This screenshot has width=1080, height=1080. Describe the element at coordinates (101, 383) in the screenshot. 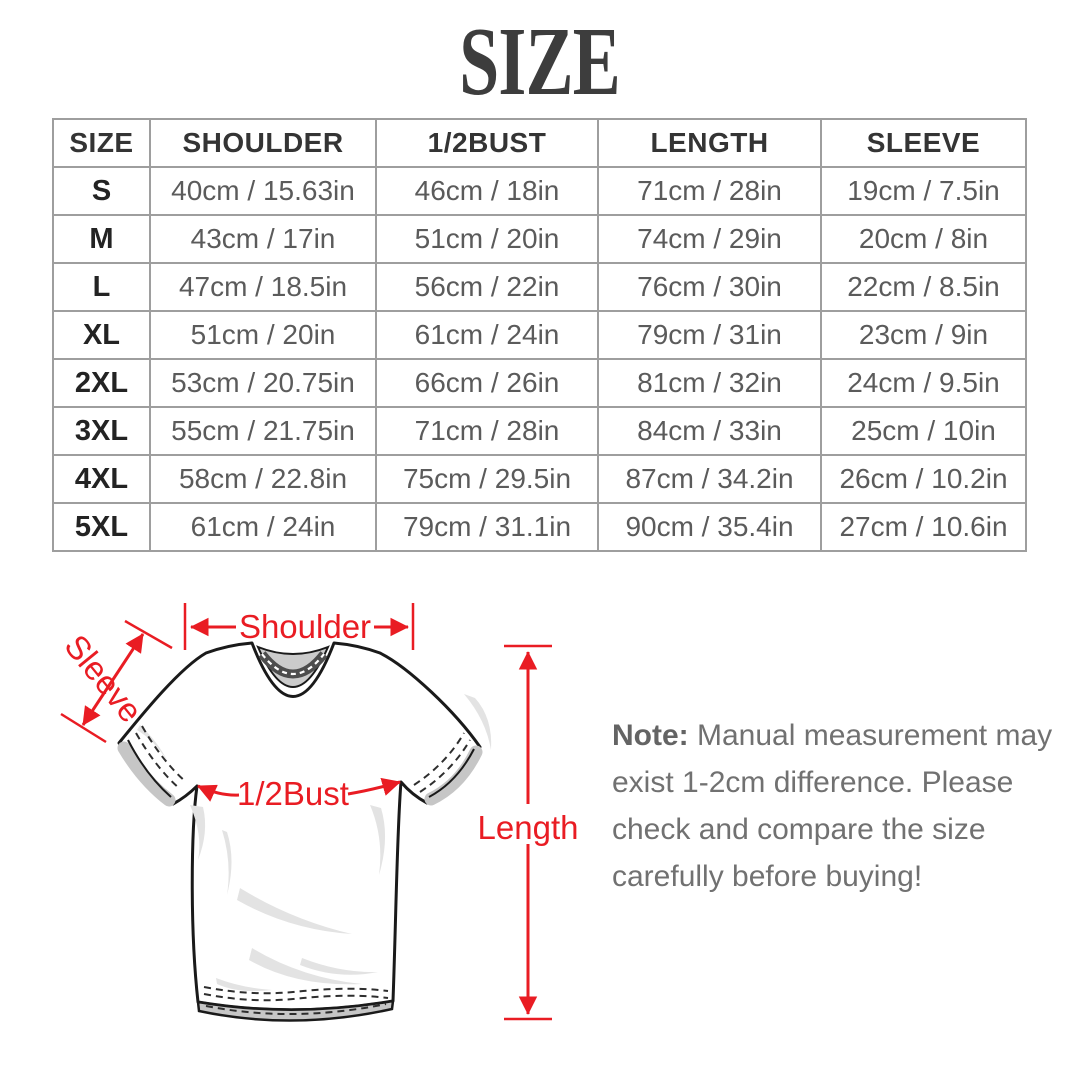

I see `size-cell: 2XL` at that location.